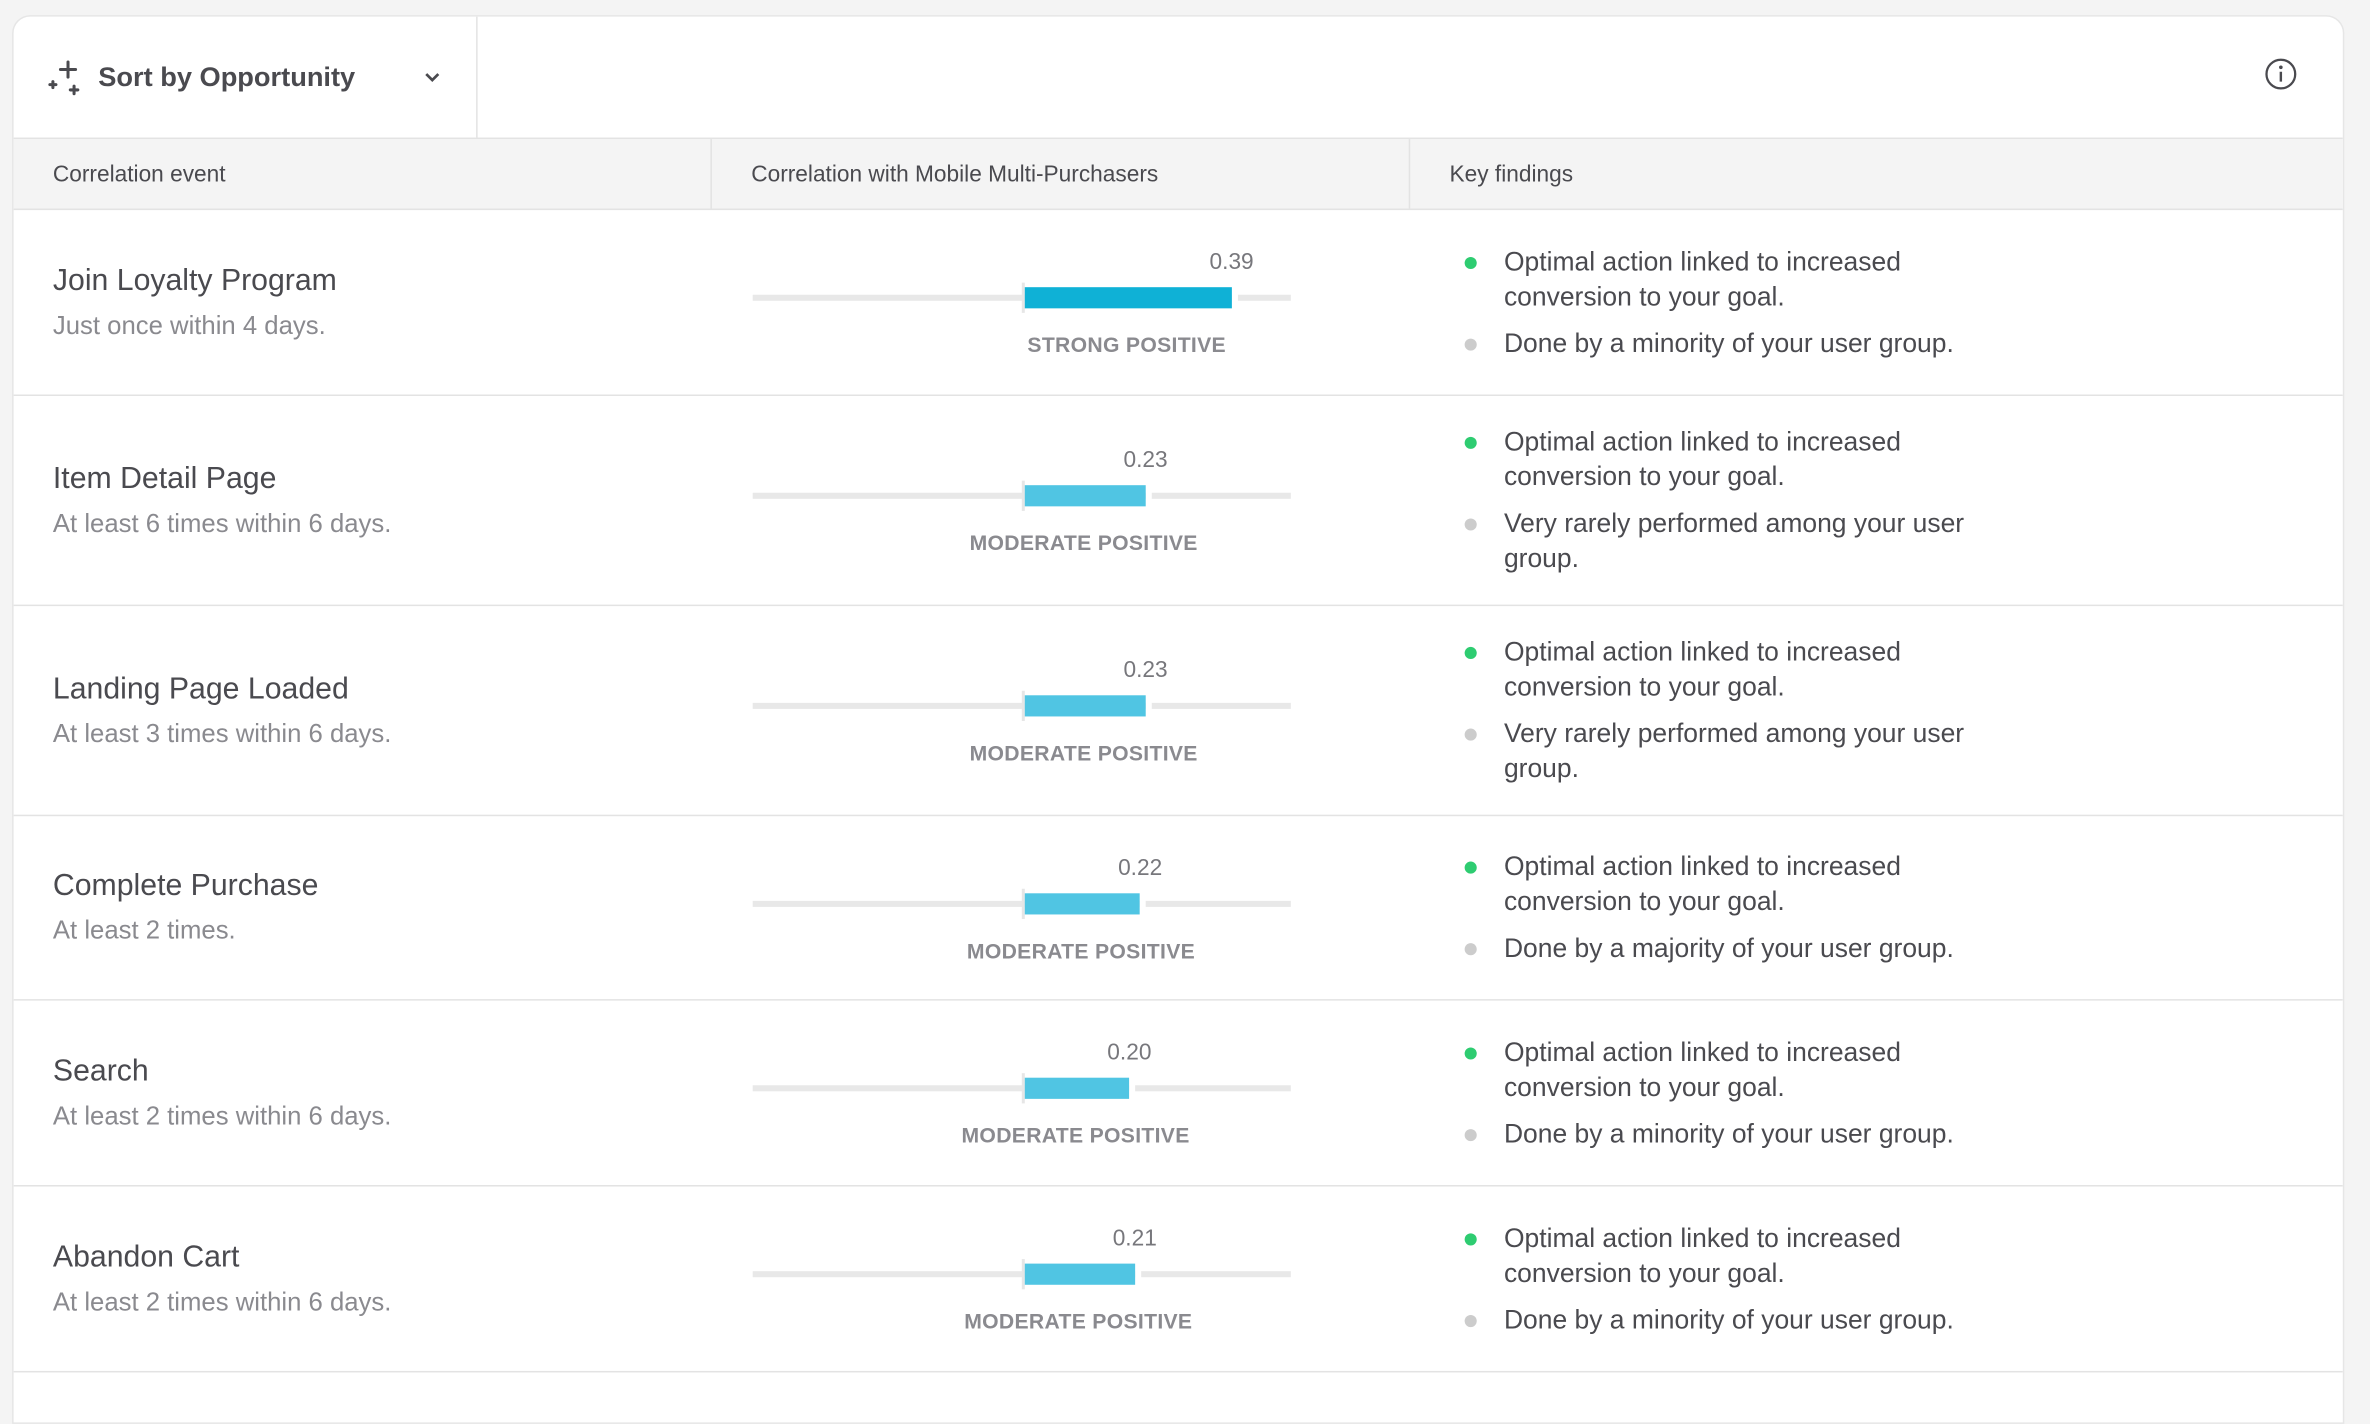 Image resolution: width=2370 pixels, height=1424 pixels. I want to click on correlation-cell: 0.21 MODERATE POSITIVE, so click(1061, 1279).